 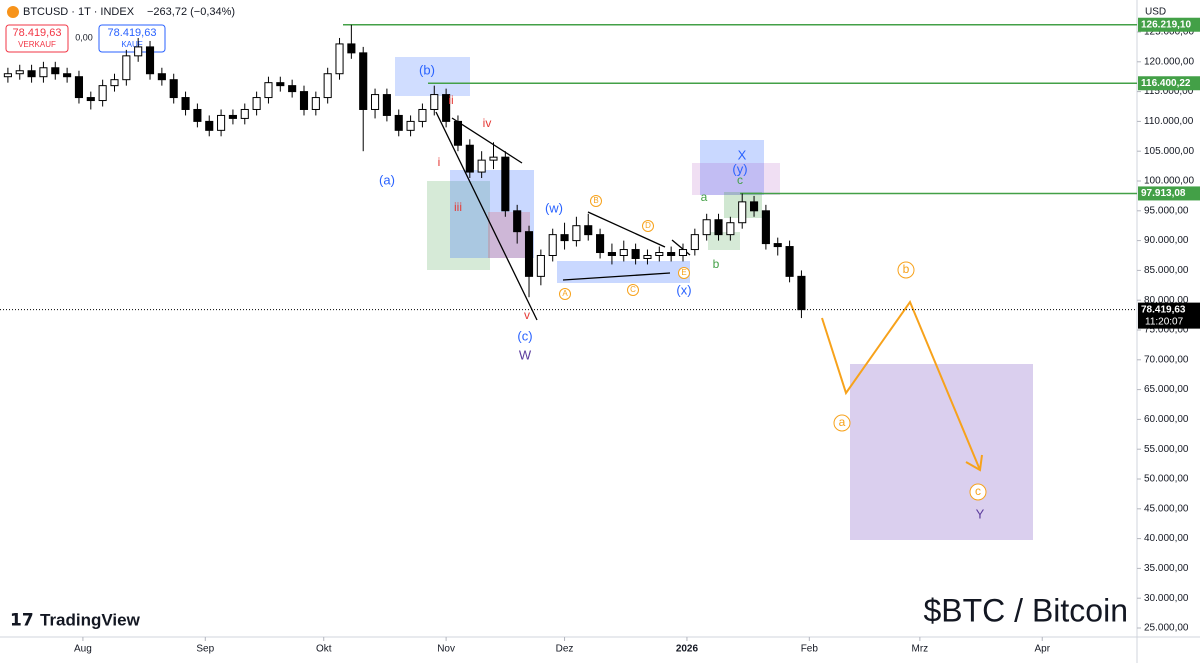 What do you see at coordinates (446, 649) in the screenshot?
I see `x-tick-label: Nov` at bounding box center [446, 649].